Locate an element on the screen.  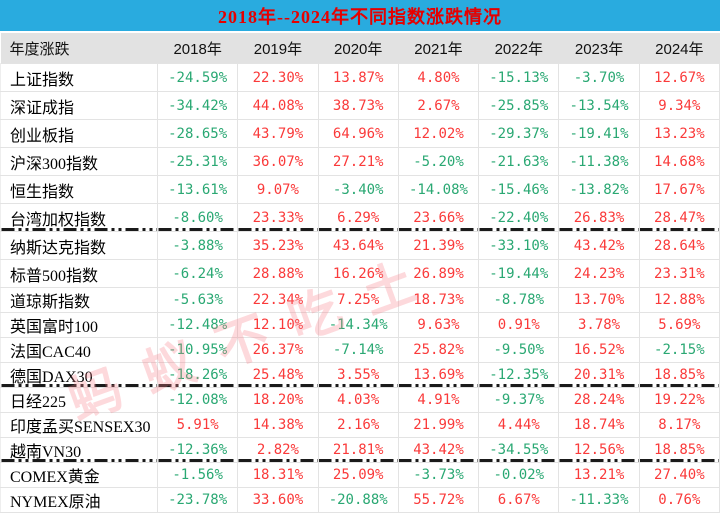
value-cell: -34.55% is located at coordinates (519, 450).